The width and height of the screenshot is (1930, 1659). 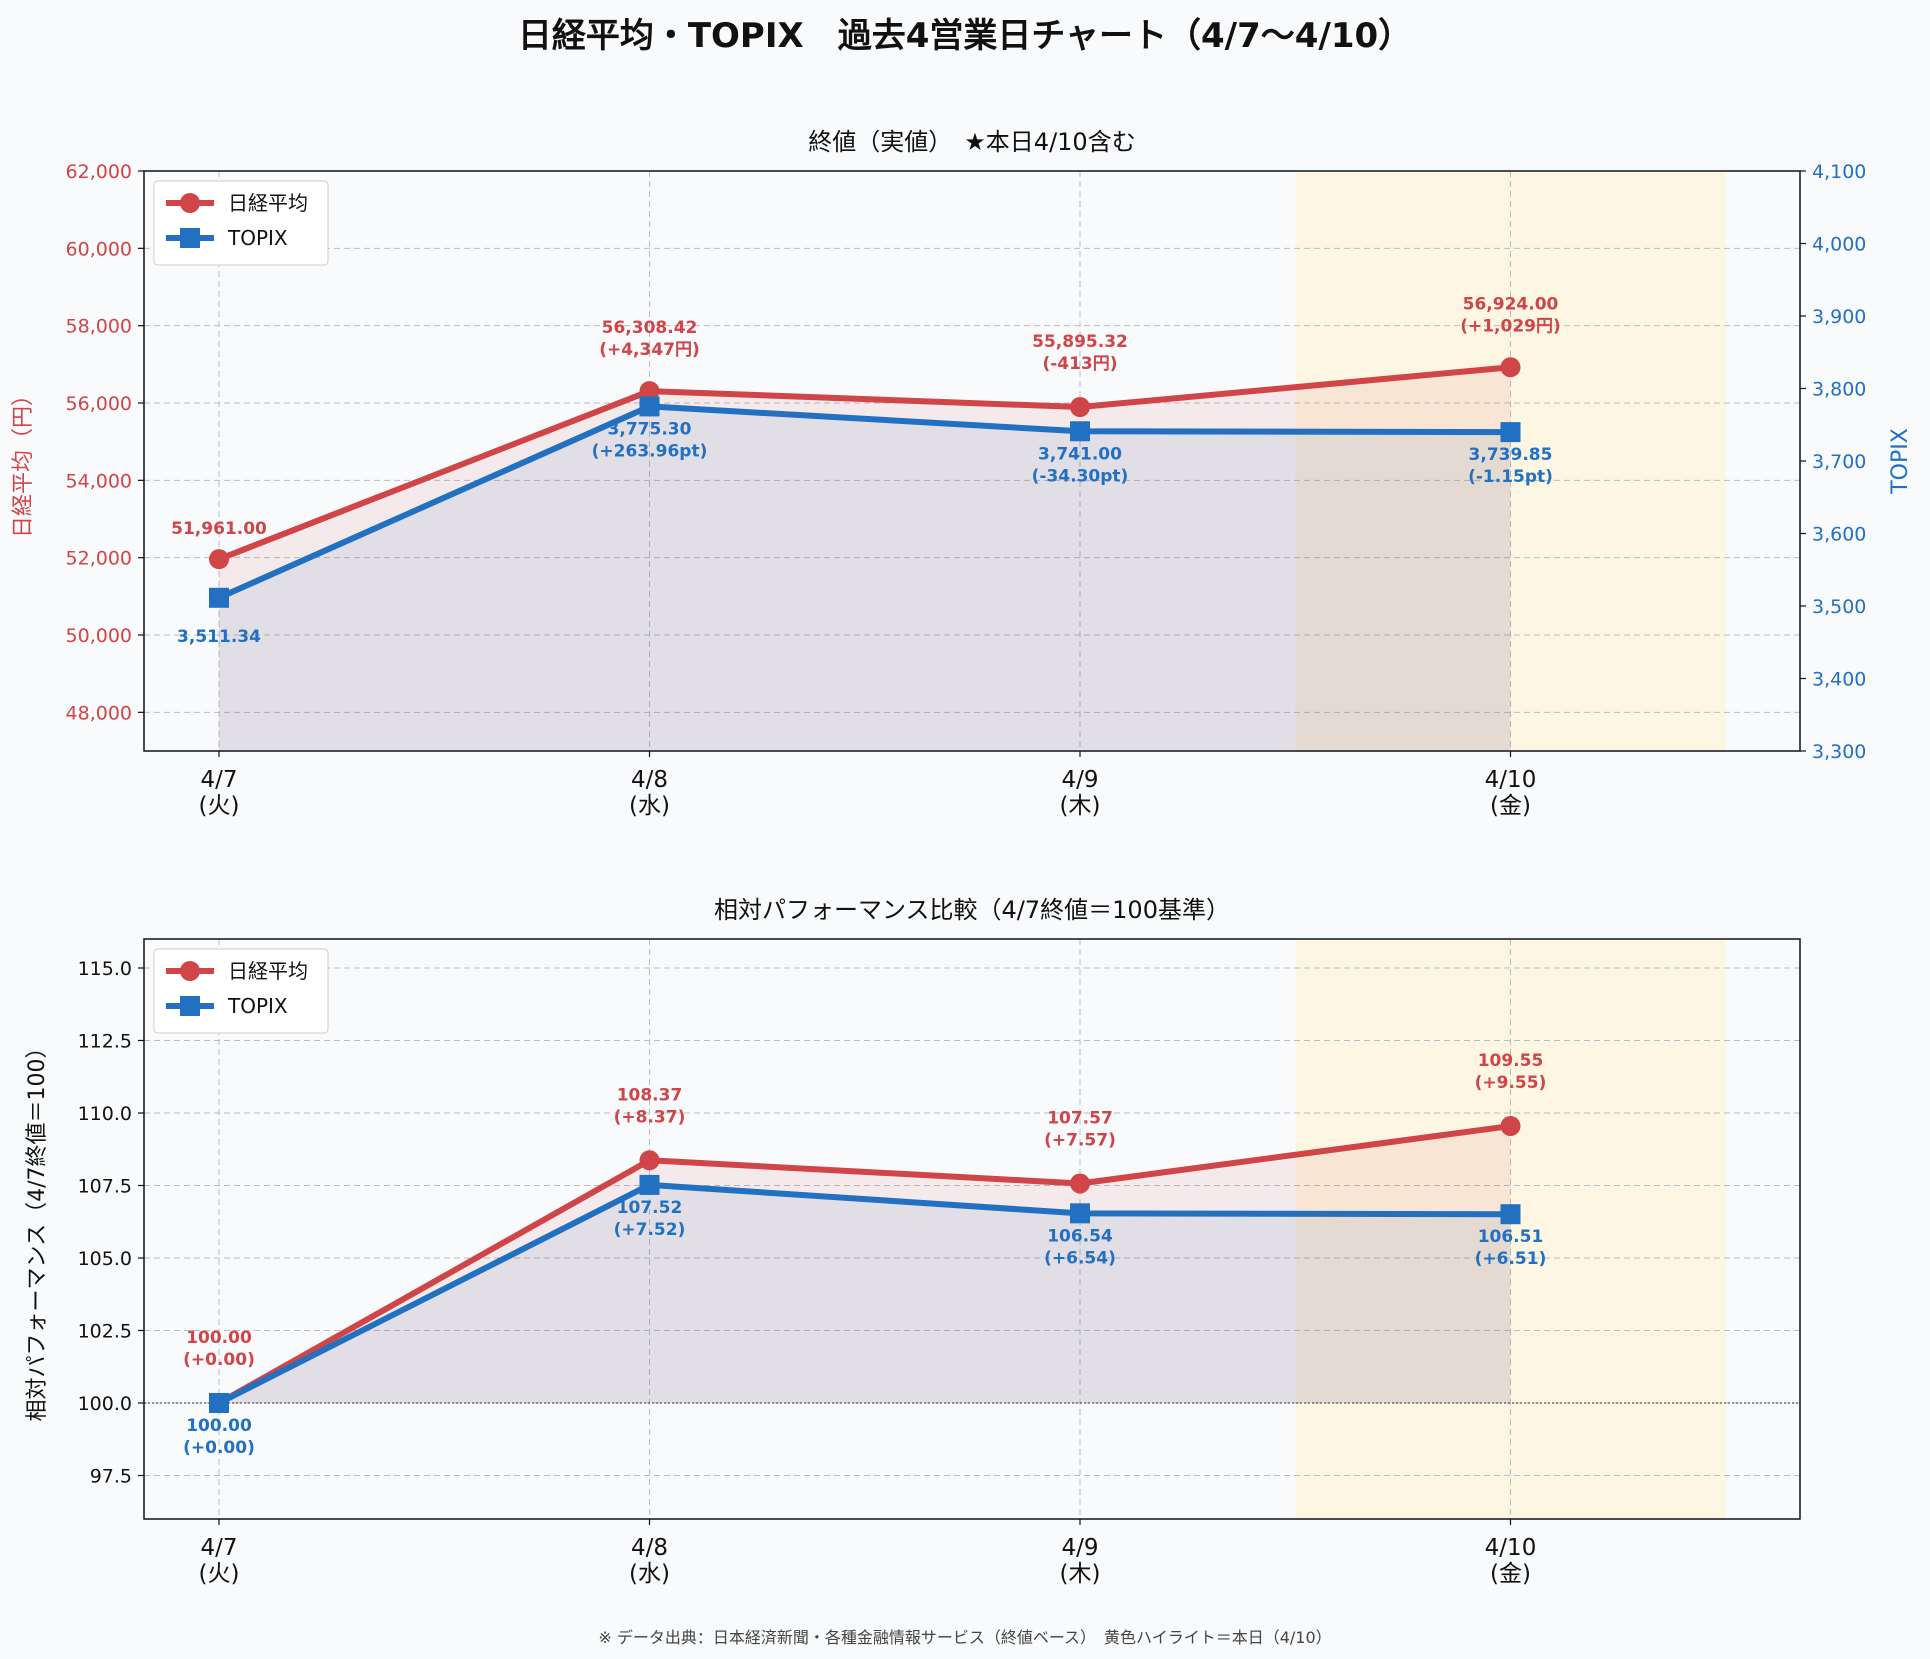 What do you see at coordinates (105, 1404) in the screenshot?
I see `y-tick-label: 100.0` at bounding box center [105, 1404].